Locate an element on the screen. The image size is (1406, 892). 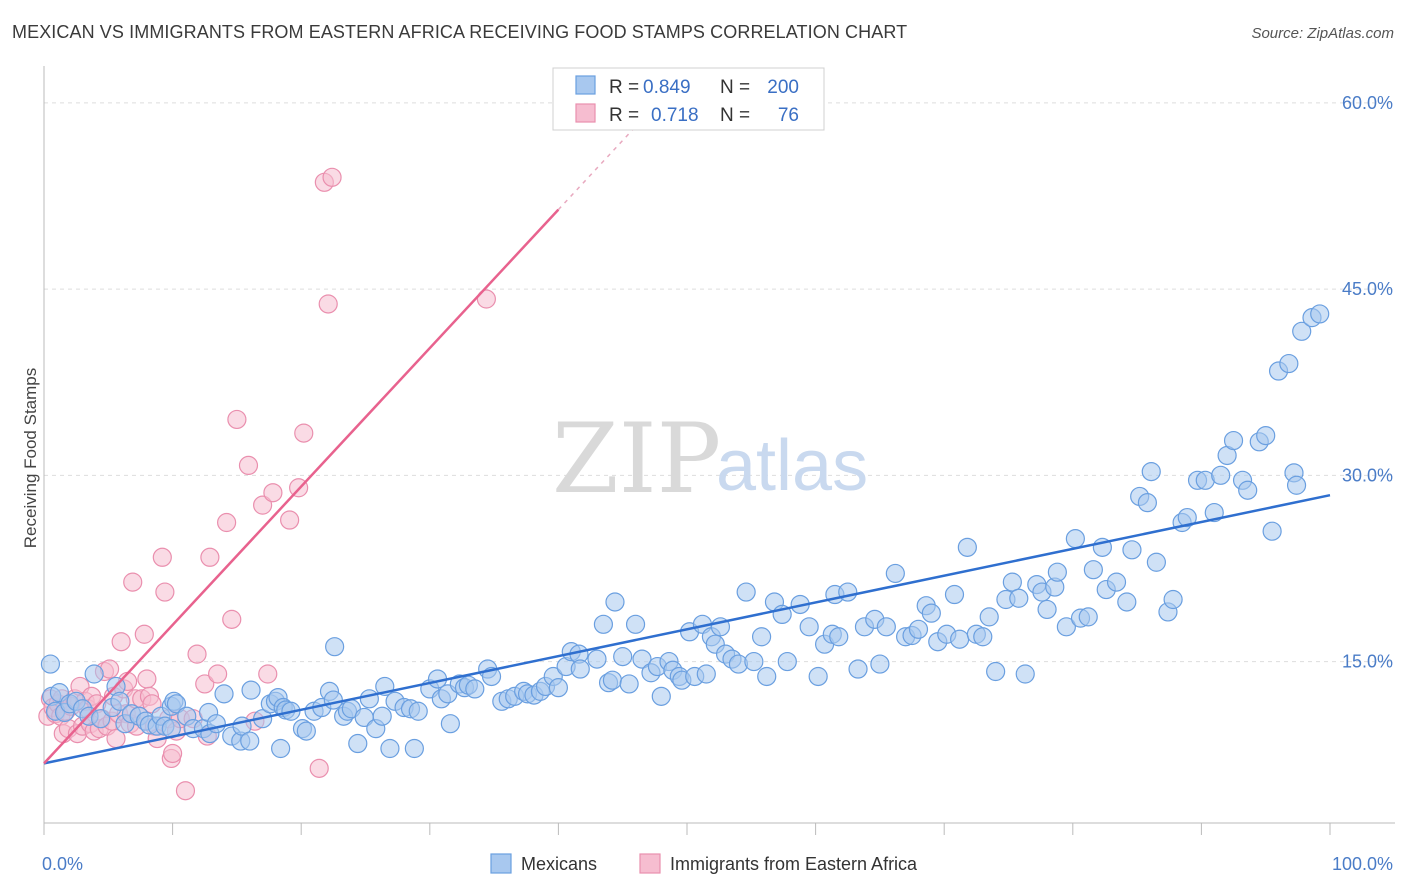
watermark: ZIP atlas is located at coordinates (710, 459).